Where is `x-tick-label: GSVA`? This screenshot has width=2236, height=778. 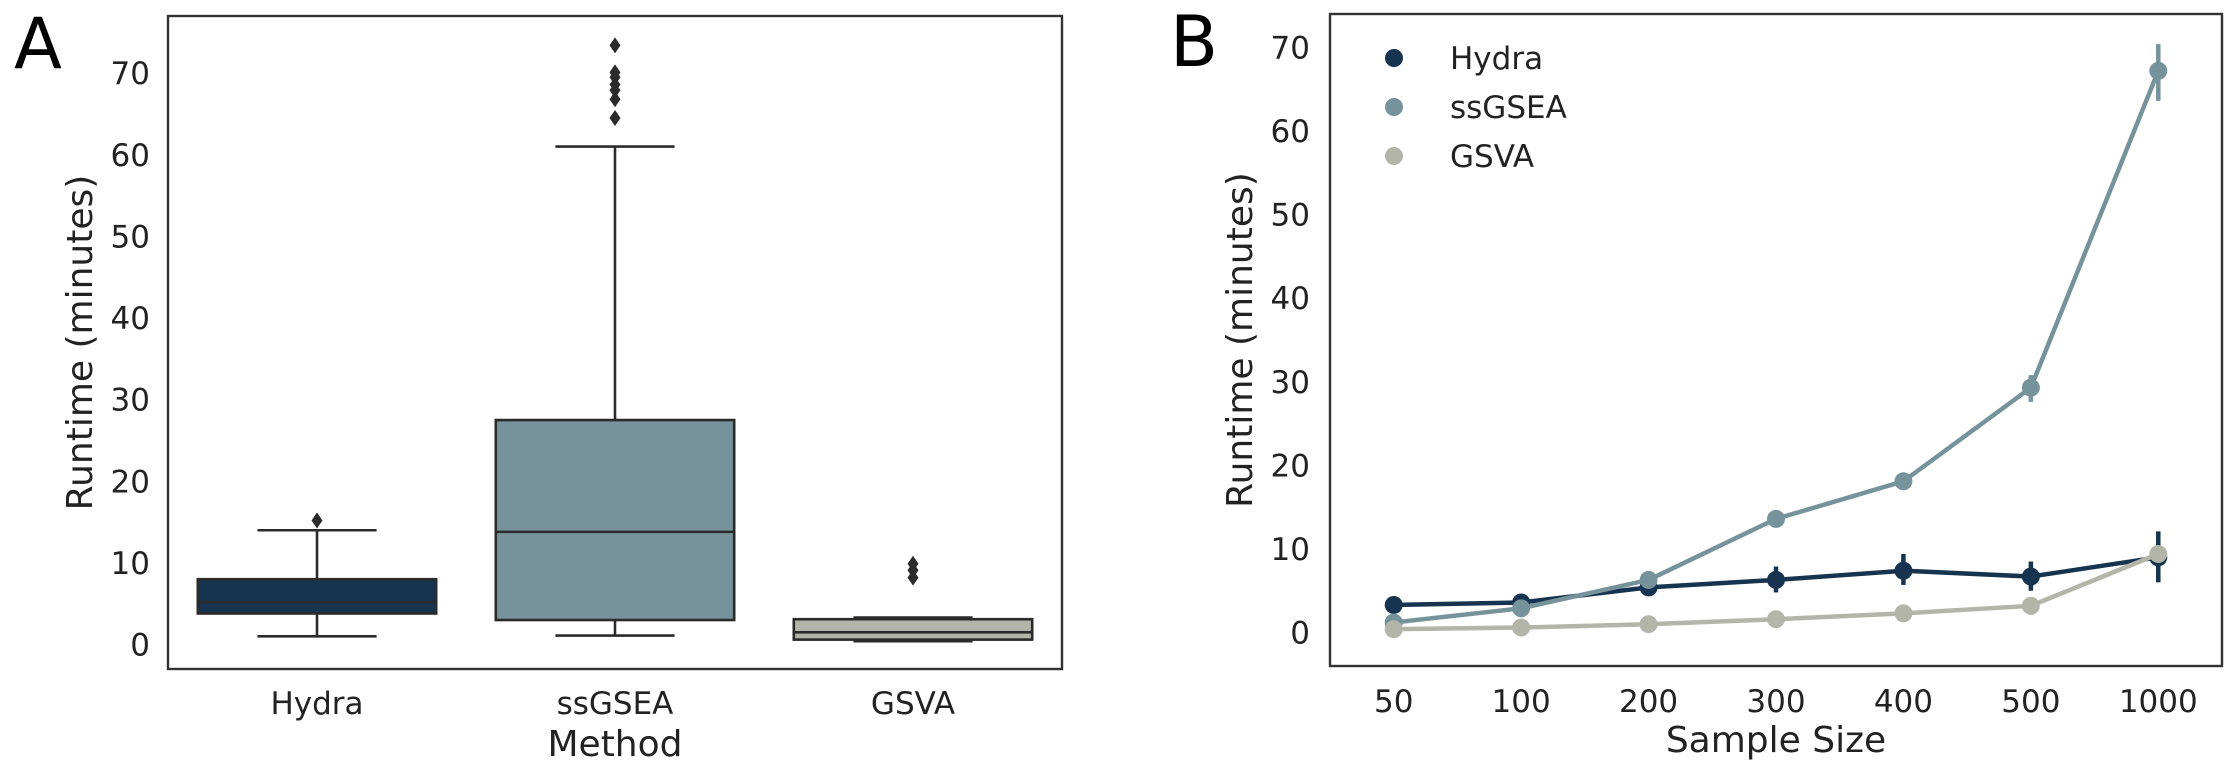
x-tick-label: GSVA is located at coordinates (913, 704).